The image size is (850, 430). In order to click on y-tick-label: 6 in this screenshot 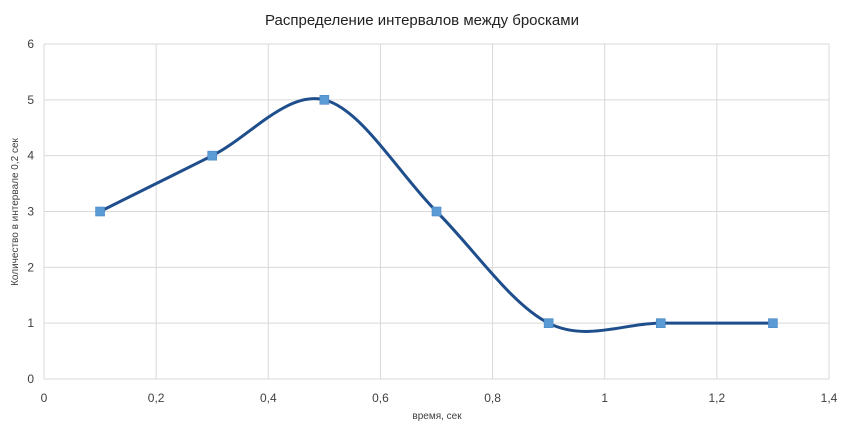, I will do `click(30, 44)`.